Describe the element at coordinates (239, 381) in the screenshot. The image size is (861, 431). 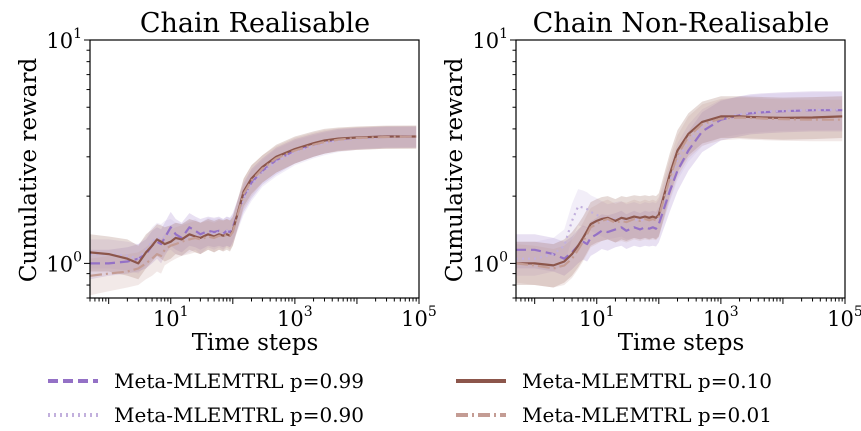
I see `legend-label: Meta-MLEMTRL p=0.99` at that location.